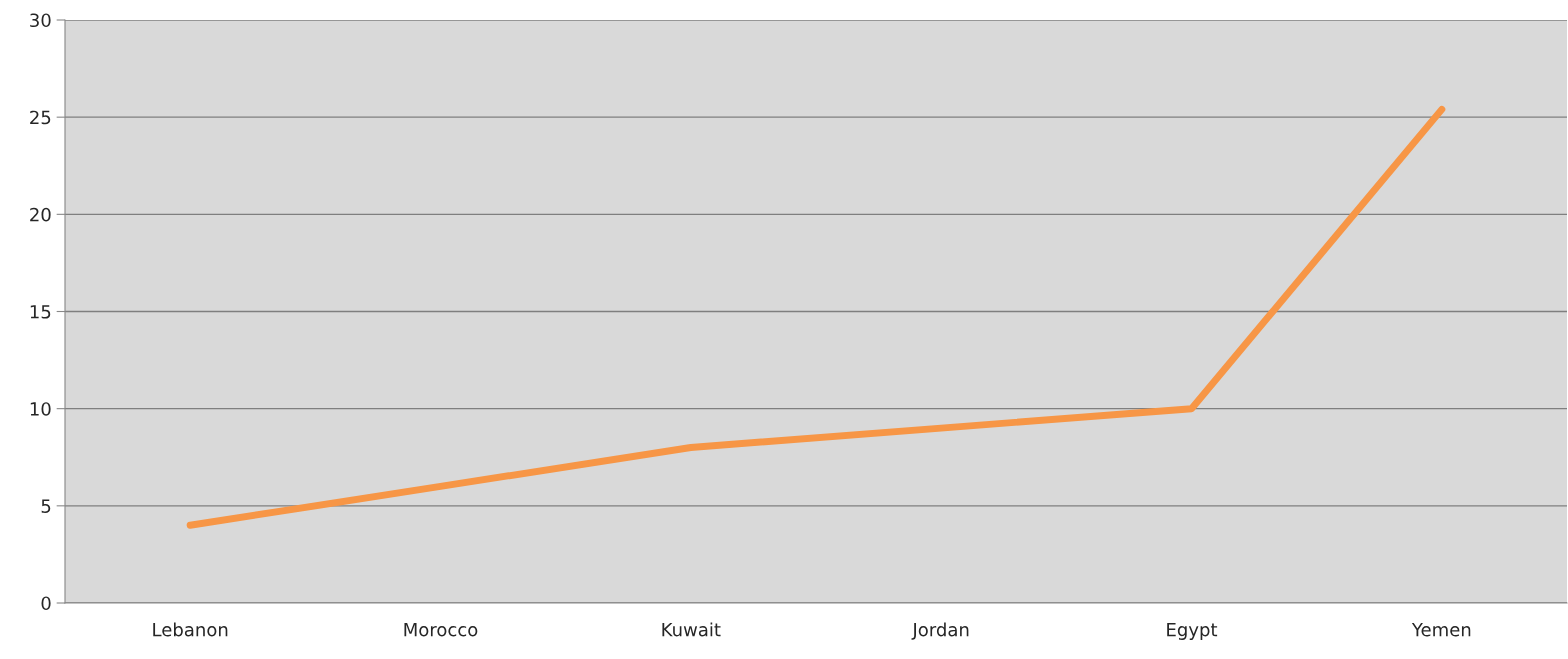 The height and width of the screenshot is (659, 1568). I want to click on x-tick-label: Lebanon, so click(190, 629).